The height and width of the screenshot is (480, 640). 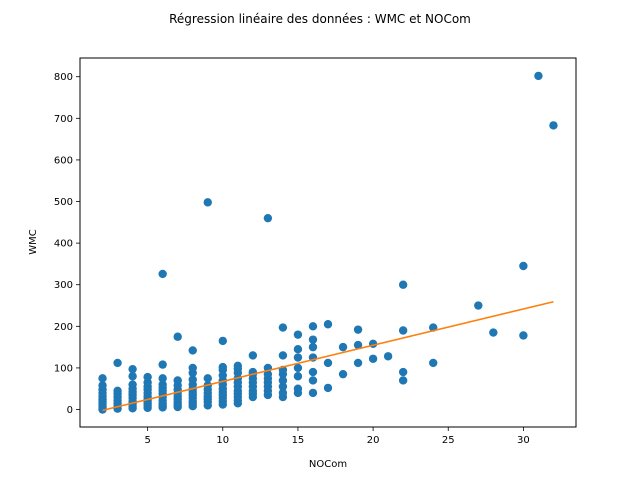 I want to click on x-axis-label: NOCom, so click(x=328, y=464).